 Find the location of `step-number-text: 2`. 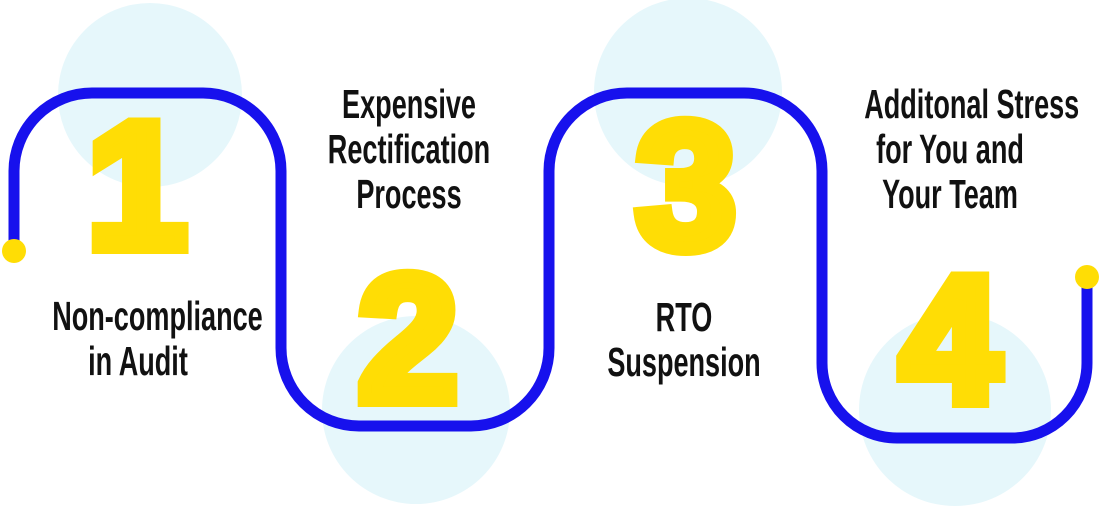

step-number-text: 2 is located at coordinates (408, 338).